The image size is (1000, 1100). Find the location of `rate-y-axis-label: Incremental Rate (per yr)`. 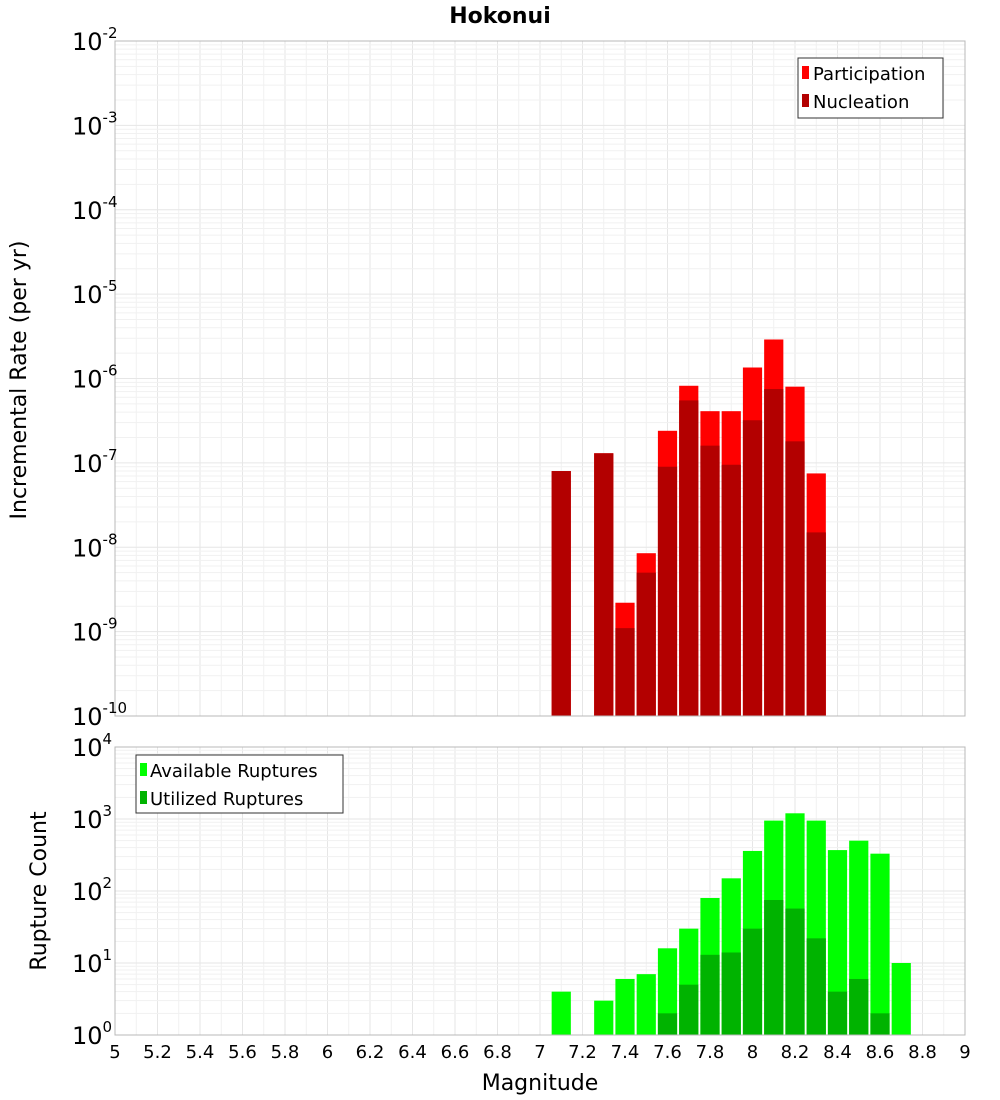

rate-y-axis-label: Incremental Rate (per yr) is located at coordinates (19, 380).